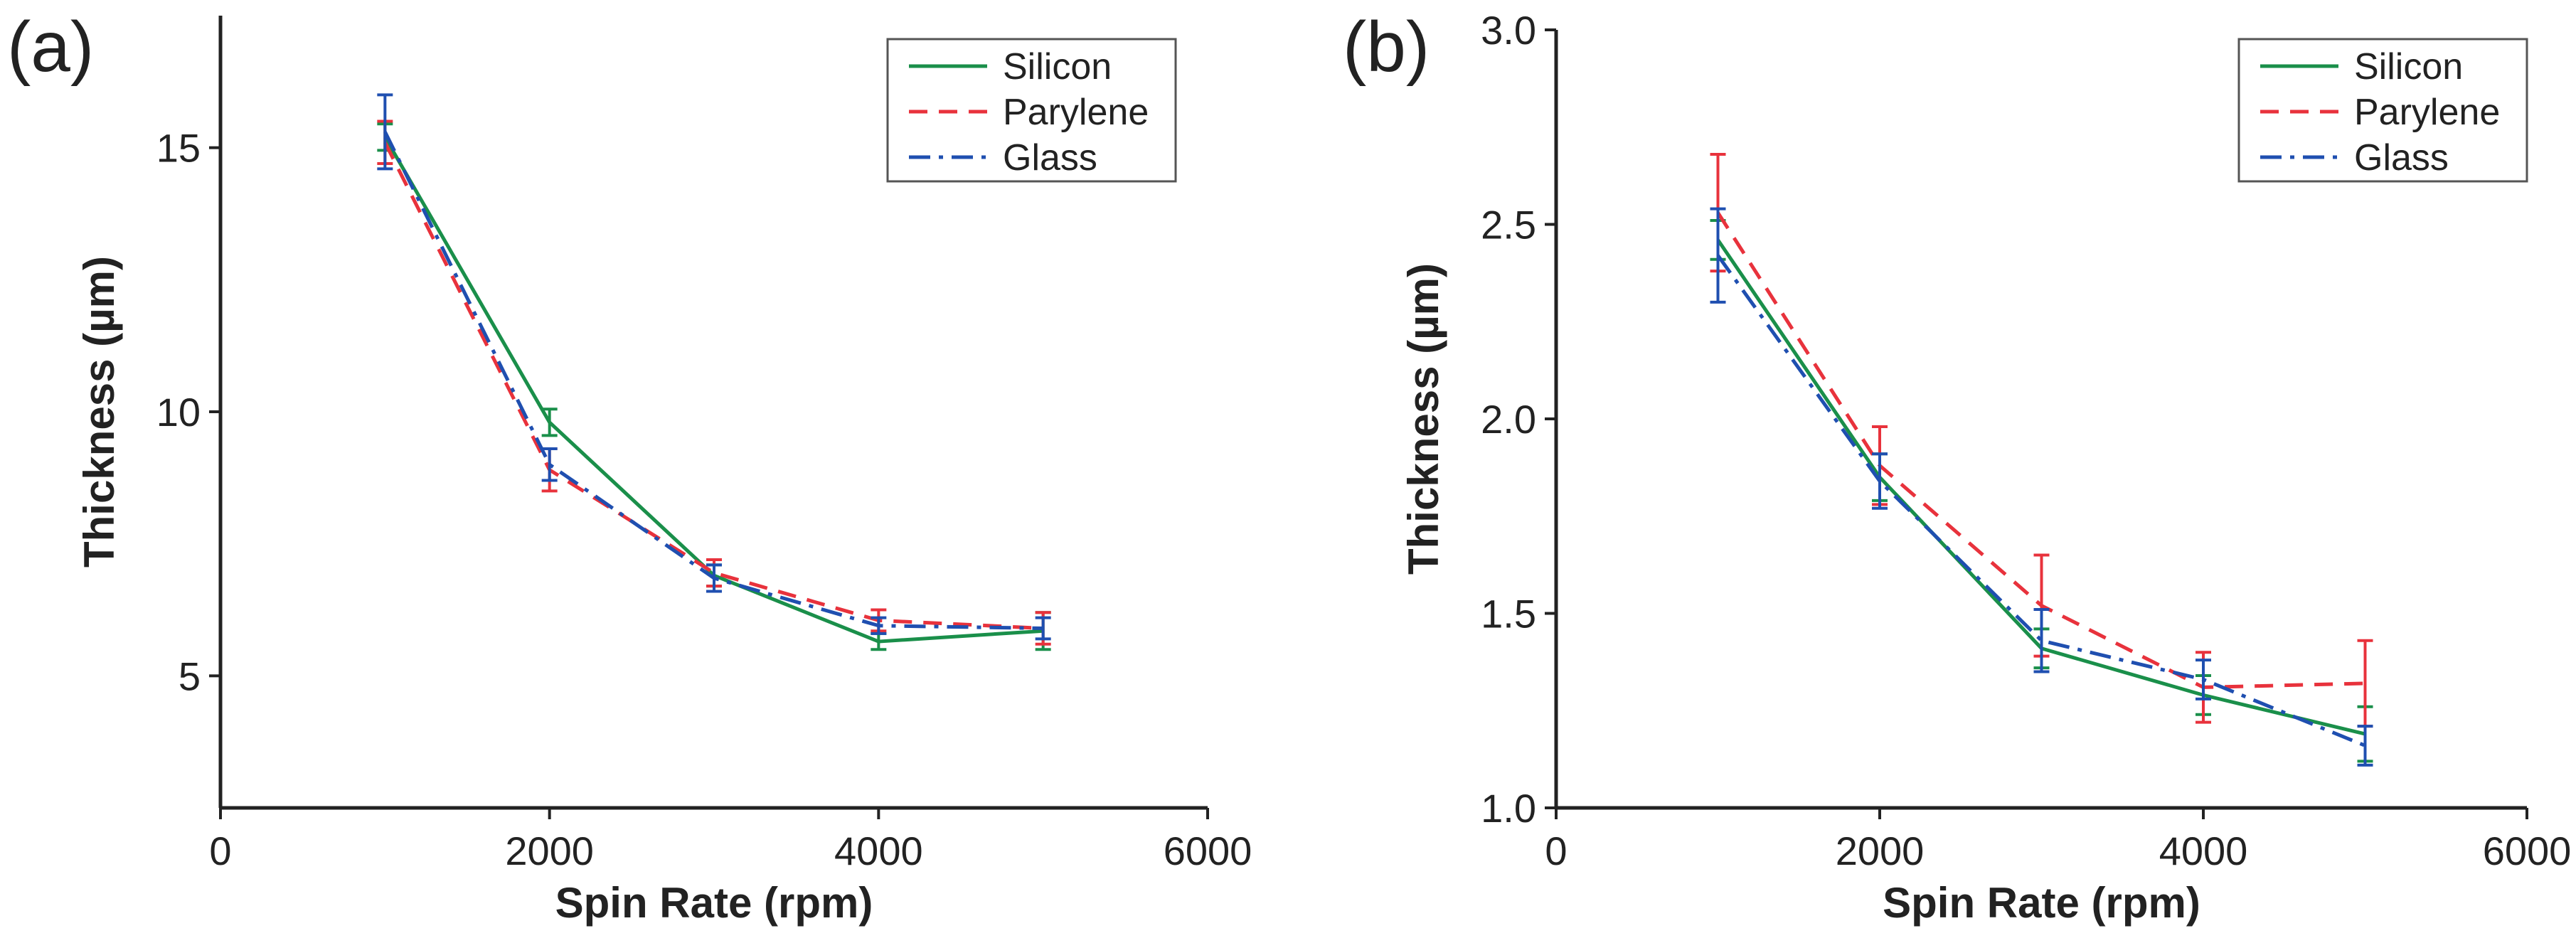 The width and height of the screenshot is (2576, 943). I want to click on y-tick-label: 3.0, so click(1508, 30).